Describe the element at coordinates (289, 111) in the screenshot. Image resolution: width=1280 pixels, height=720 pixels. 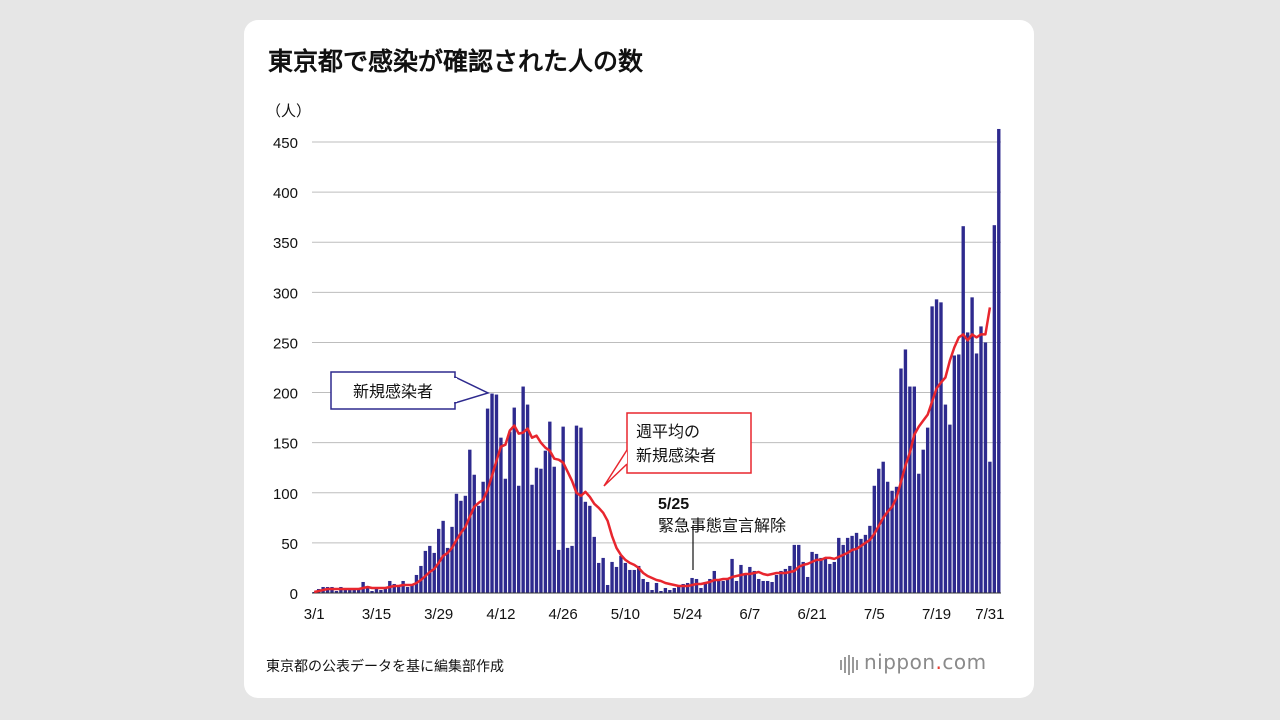
I see `y-axis-unit-label: （人）` at that location.